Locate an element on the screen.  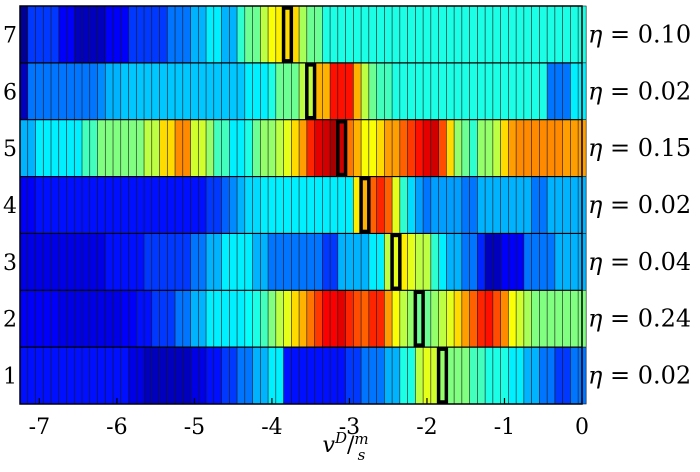
x-tick-label: -6 is located at coordinates (116, 427).